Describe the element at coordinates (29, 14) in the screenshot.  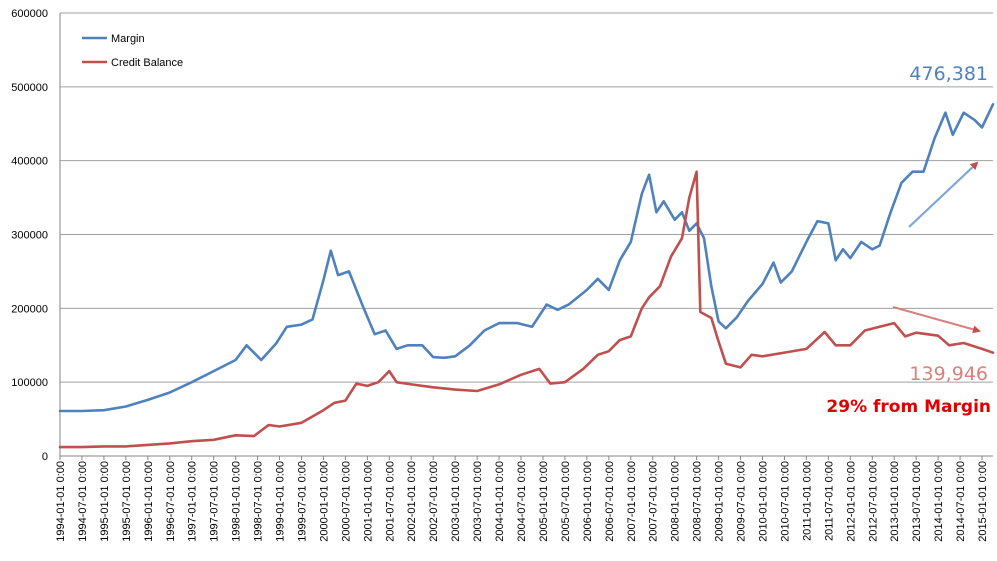
I see `y-tick-label: 600000` at that location.